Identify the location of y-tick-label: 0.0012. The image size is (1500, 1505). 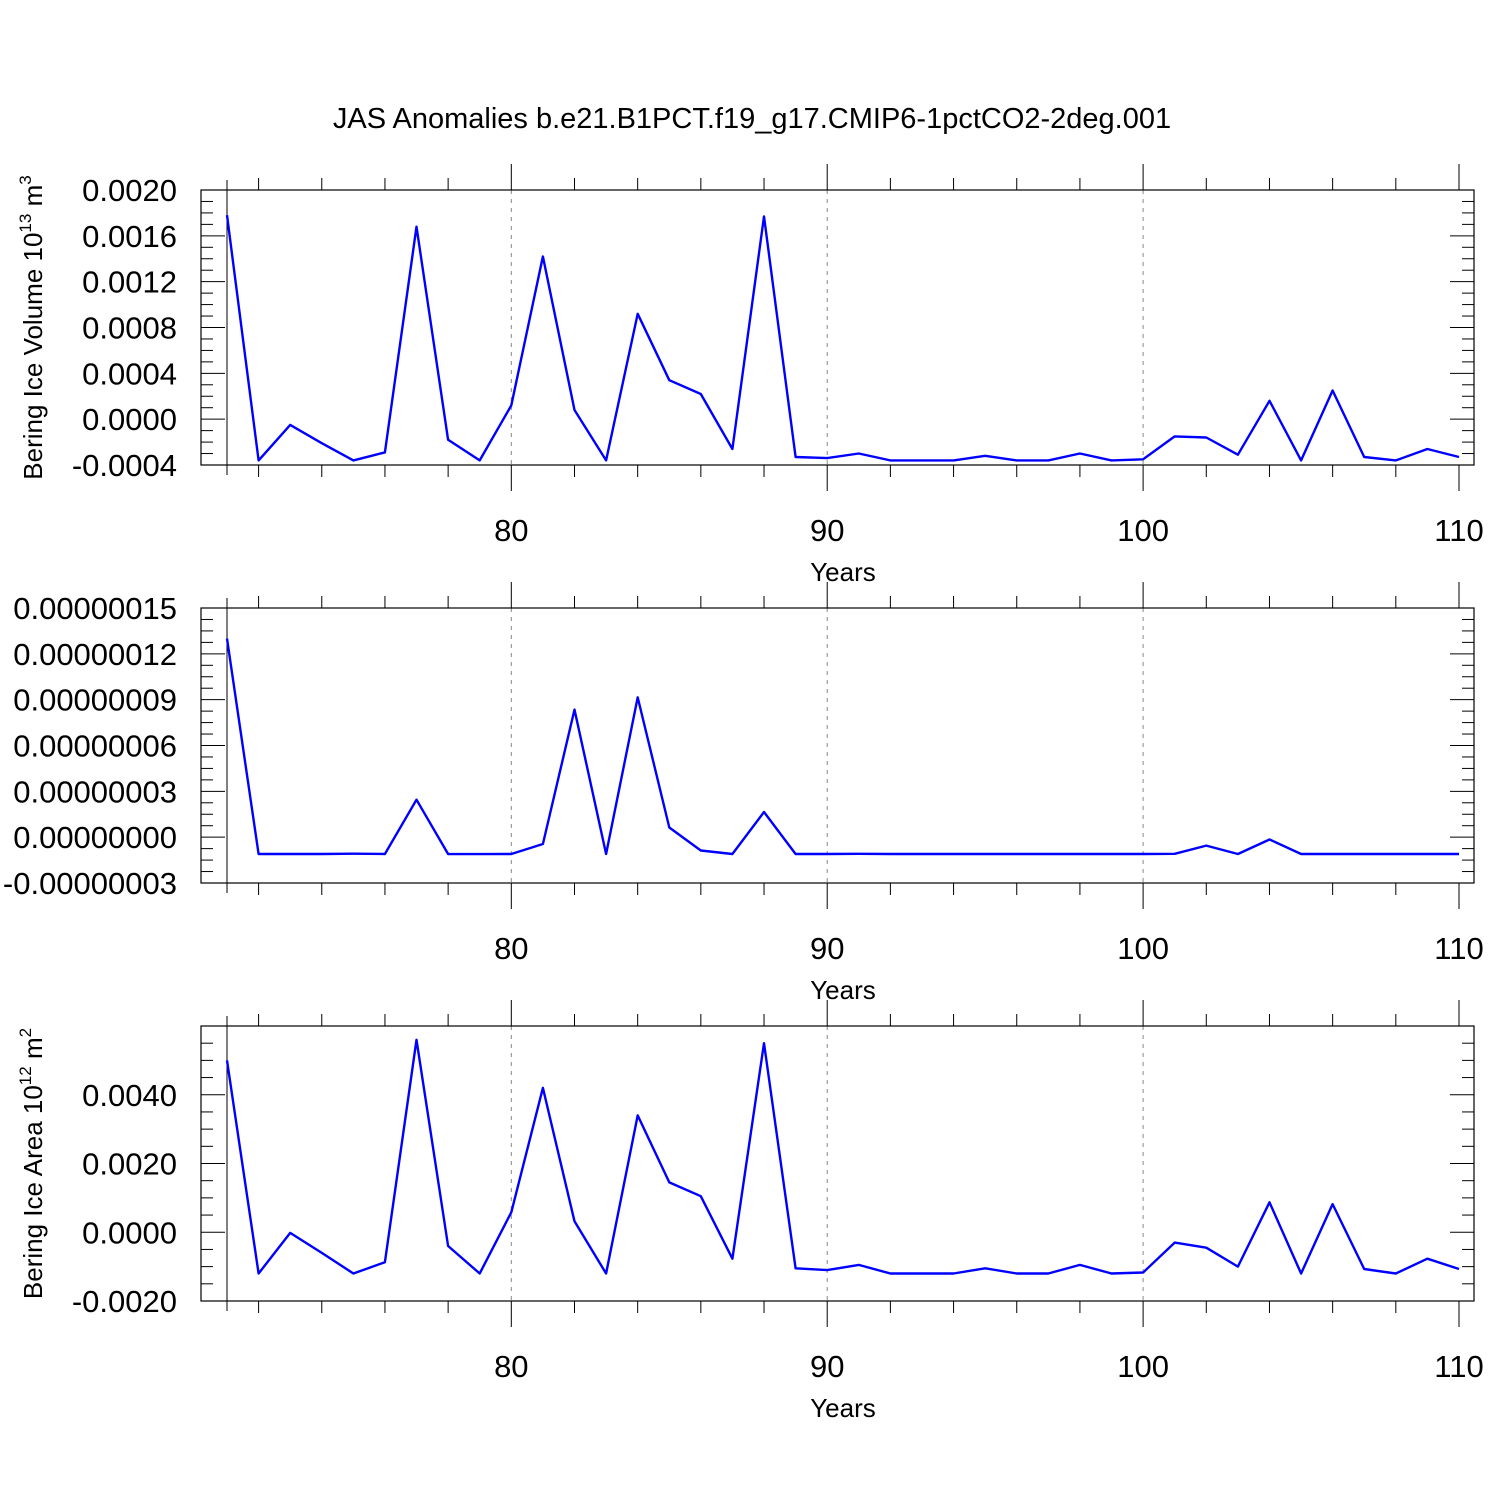
(129, 282).